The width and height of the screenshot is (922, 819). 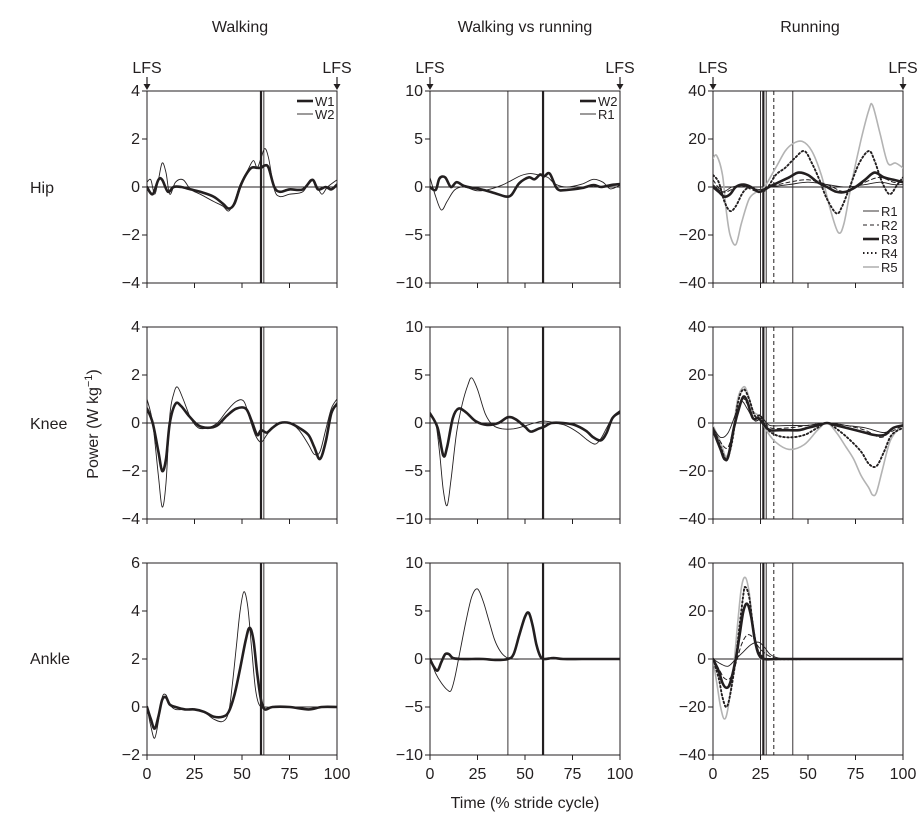 I want to click on series-line-r3, so click(x=808, y=428).